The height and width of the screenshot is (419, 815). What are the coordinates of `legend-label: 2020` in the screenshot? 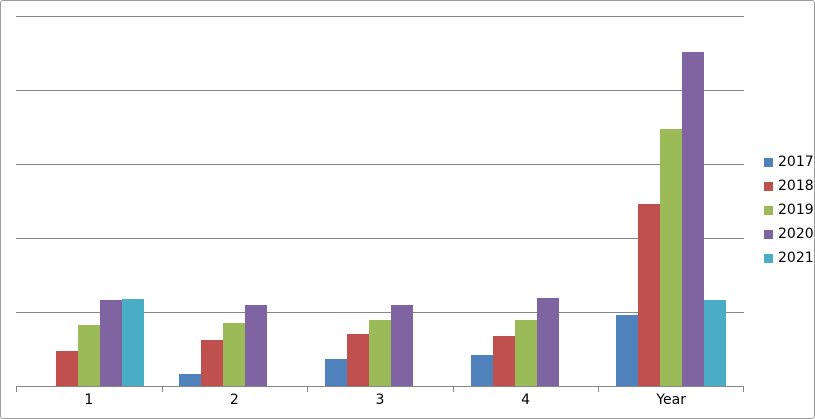 It's located at (796, 234).